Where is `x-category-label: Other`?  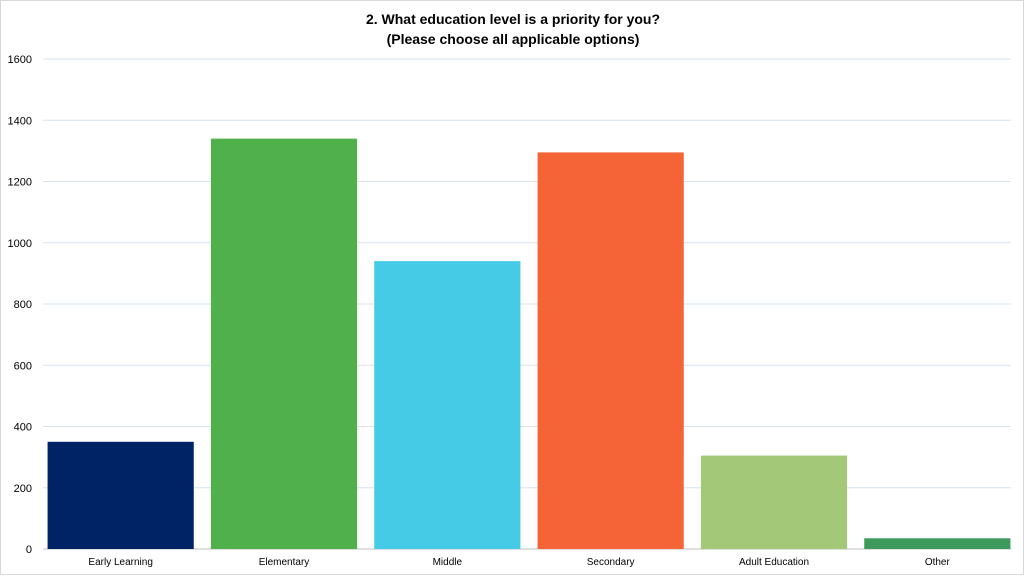 x-category-label: Other is located at coordinates (938, 562).